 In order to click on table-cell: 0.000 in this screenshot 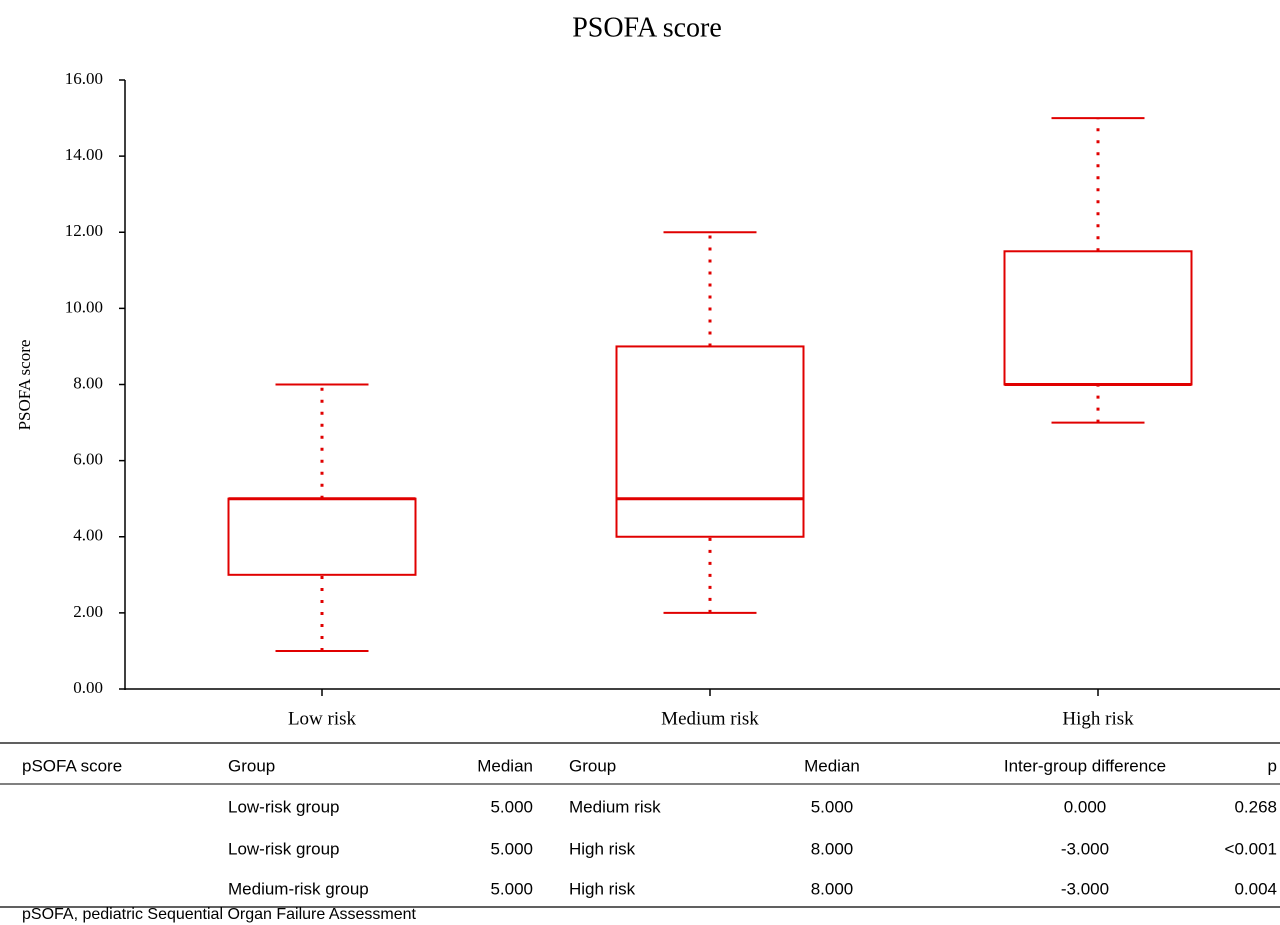, I will do `click(1085, 806)`.